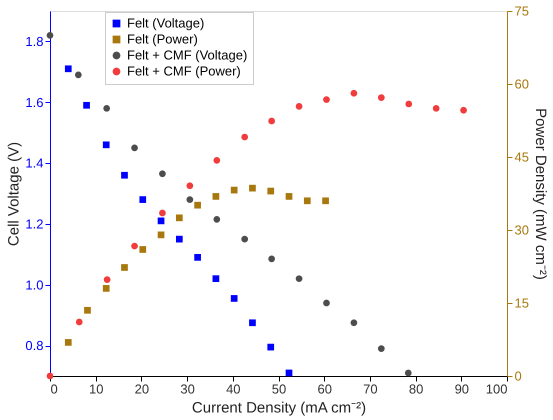 The image size is (553, 420). What do you see at coordinates (324, 389) in the screenshot?
I see `x-tick-label: 60` at bounding box center [324, 389].